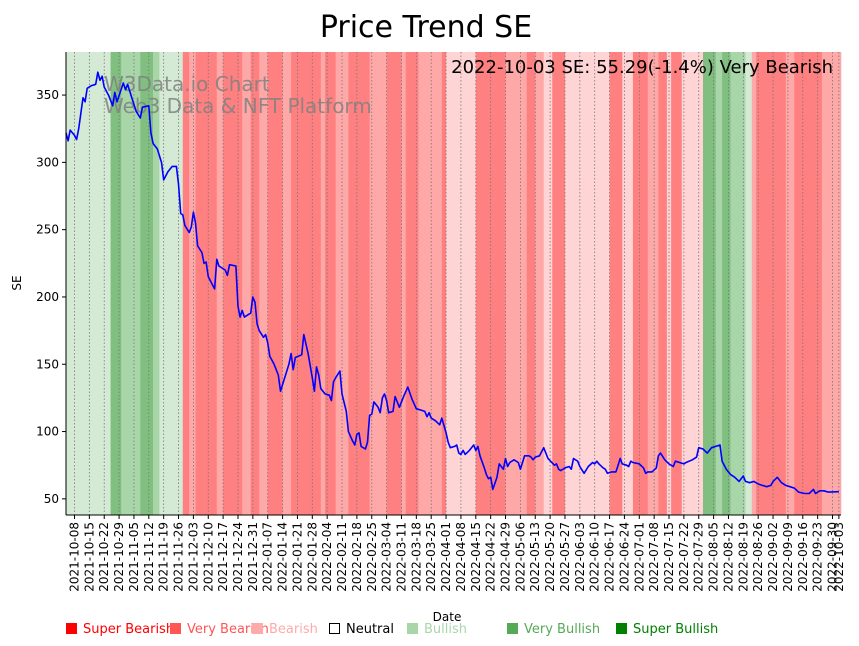  I want to click on y-ticks: 50 100 150 200 250 300 350, so click(51, 297).